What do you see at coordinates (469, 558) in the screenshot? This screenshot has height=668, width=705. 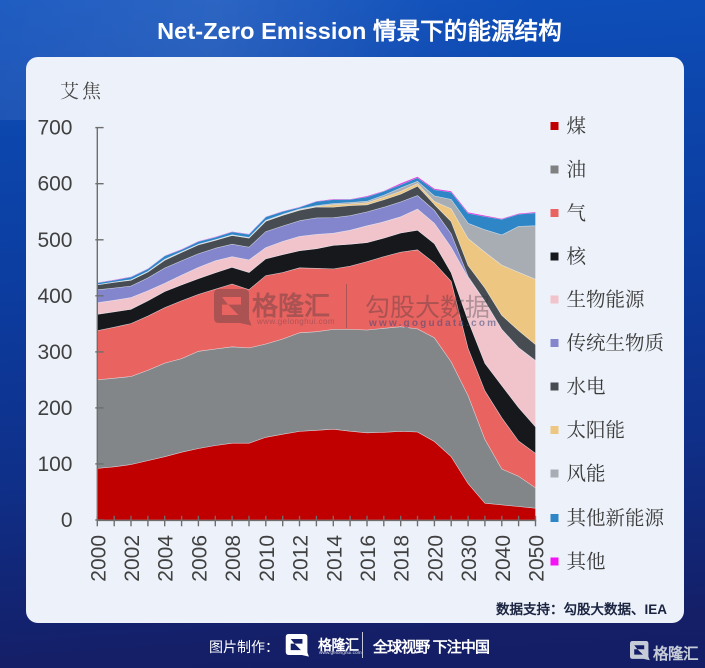 I see `svg-text: 2030` at bounding box center [469, 558].